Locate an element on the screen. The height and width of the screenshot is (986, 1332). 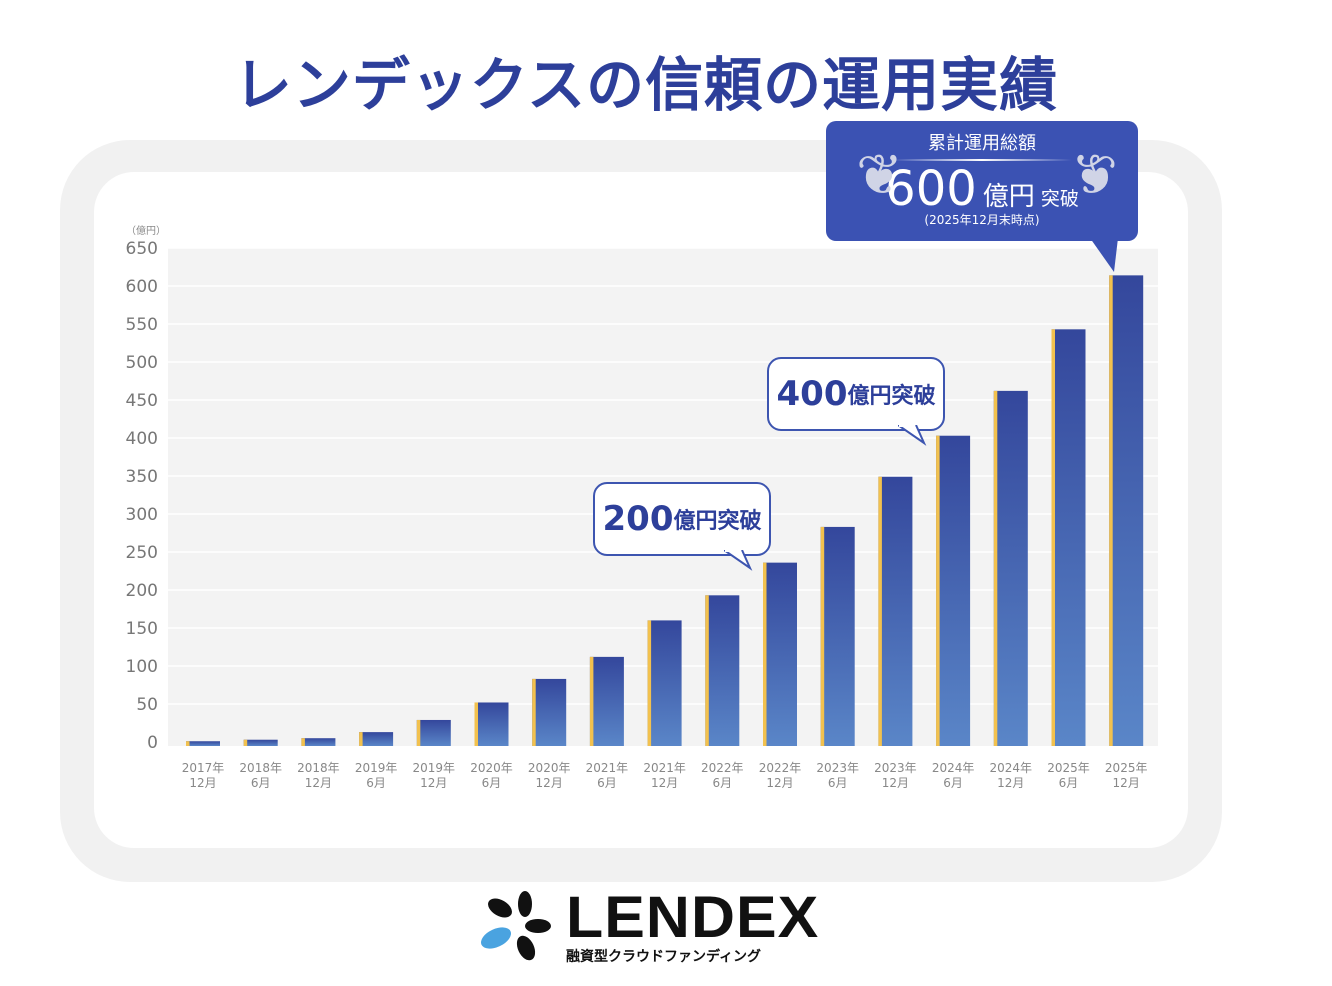
callout-value: 600 is located at coordinates (931, 189).